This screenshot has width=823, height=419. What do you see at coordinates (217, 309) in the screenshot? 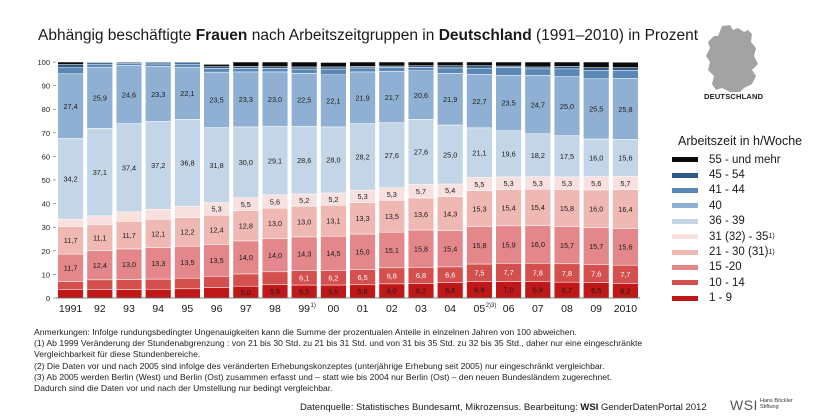
I see `x-tick-label: 96` at bounding box center [217, 309].